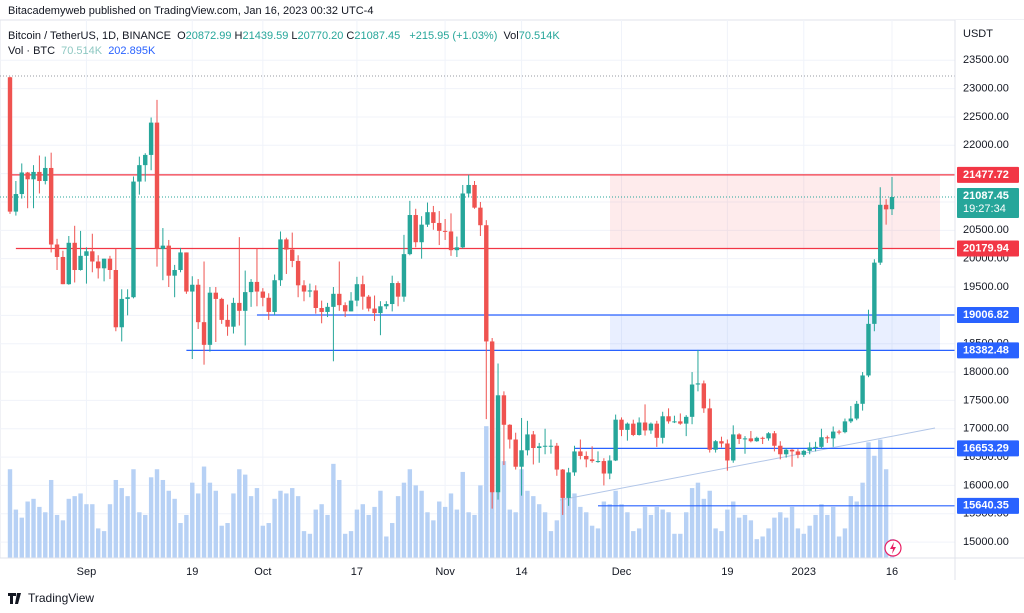  What do you see at coordinates (986, 248) in the screenshot?
I see `level-label: 20179.94` at bounding box center [986, 248].